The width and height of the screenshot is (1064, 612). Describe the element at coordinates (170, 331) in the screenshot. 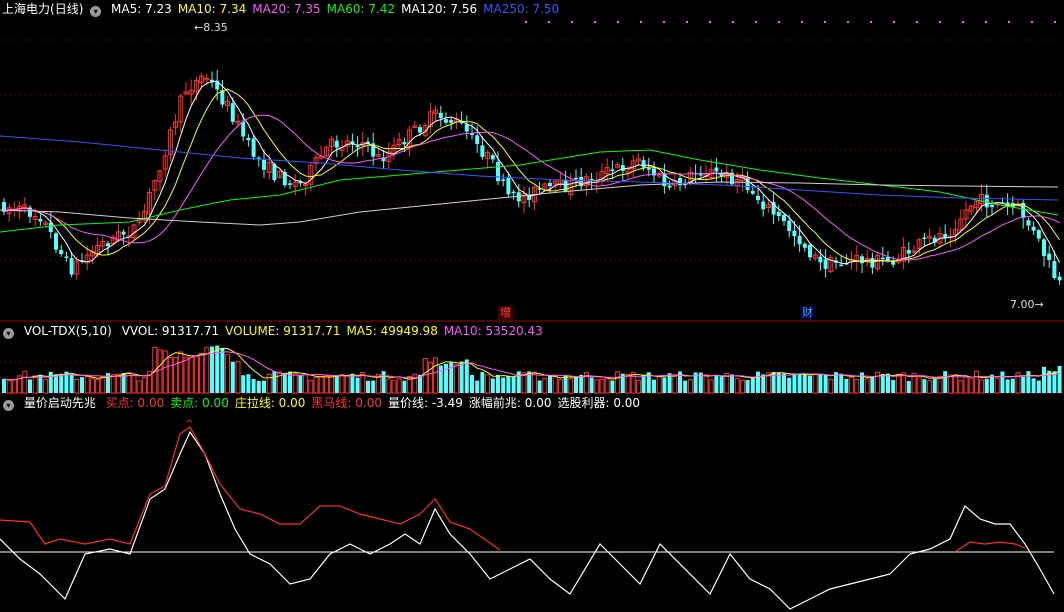

I see `vol-legend-item-0: VVOL: 91317.71` at that location.